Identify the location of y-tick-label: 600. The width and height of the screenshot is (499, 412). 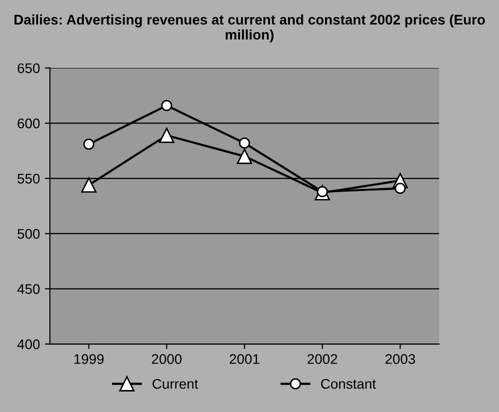
(29, 123).